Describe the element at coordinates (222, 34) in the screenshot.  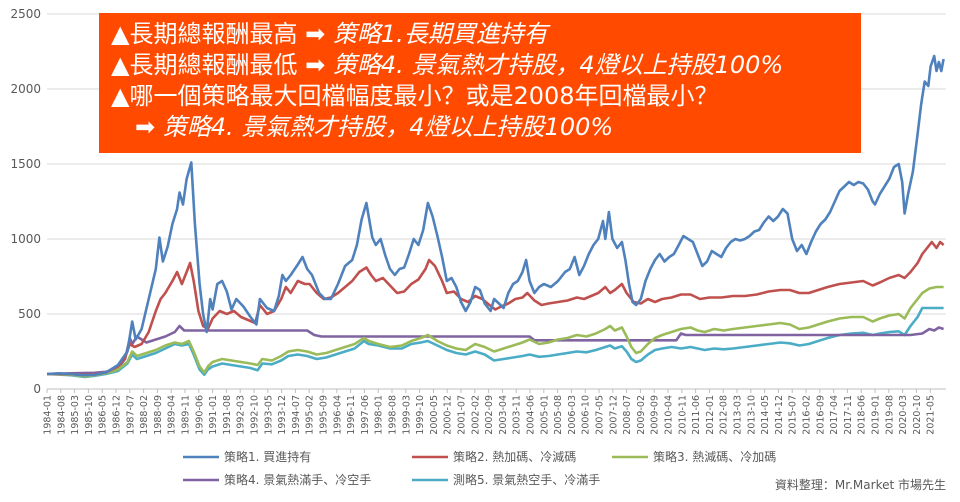
I see `callout-line-1-lead: ▲長期總報酬最高 ➡` at that location.